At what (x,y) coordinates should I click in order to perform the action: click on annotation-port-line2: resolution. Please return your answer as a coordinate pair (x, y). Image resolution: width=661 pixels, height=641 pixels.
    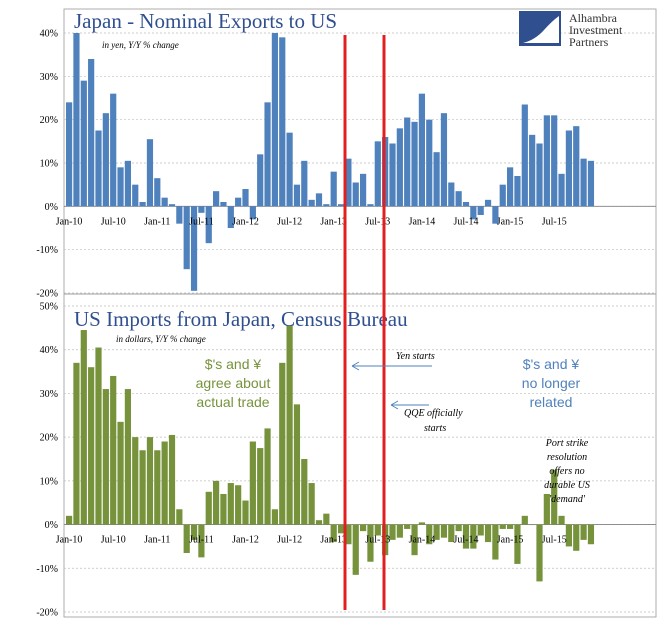
    Looking at the image, I should click on (567, 457).